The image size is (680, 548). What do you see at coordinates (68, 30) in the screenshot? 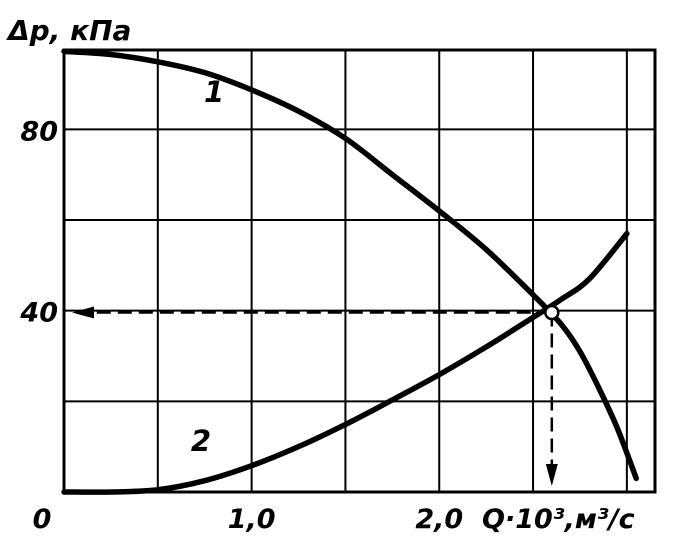
I see `y-axis-title: Δp, кПа` at bounding box center [68, 30].